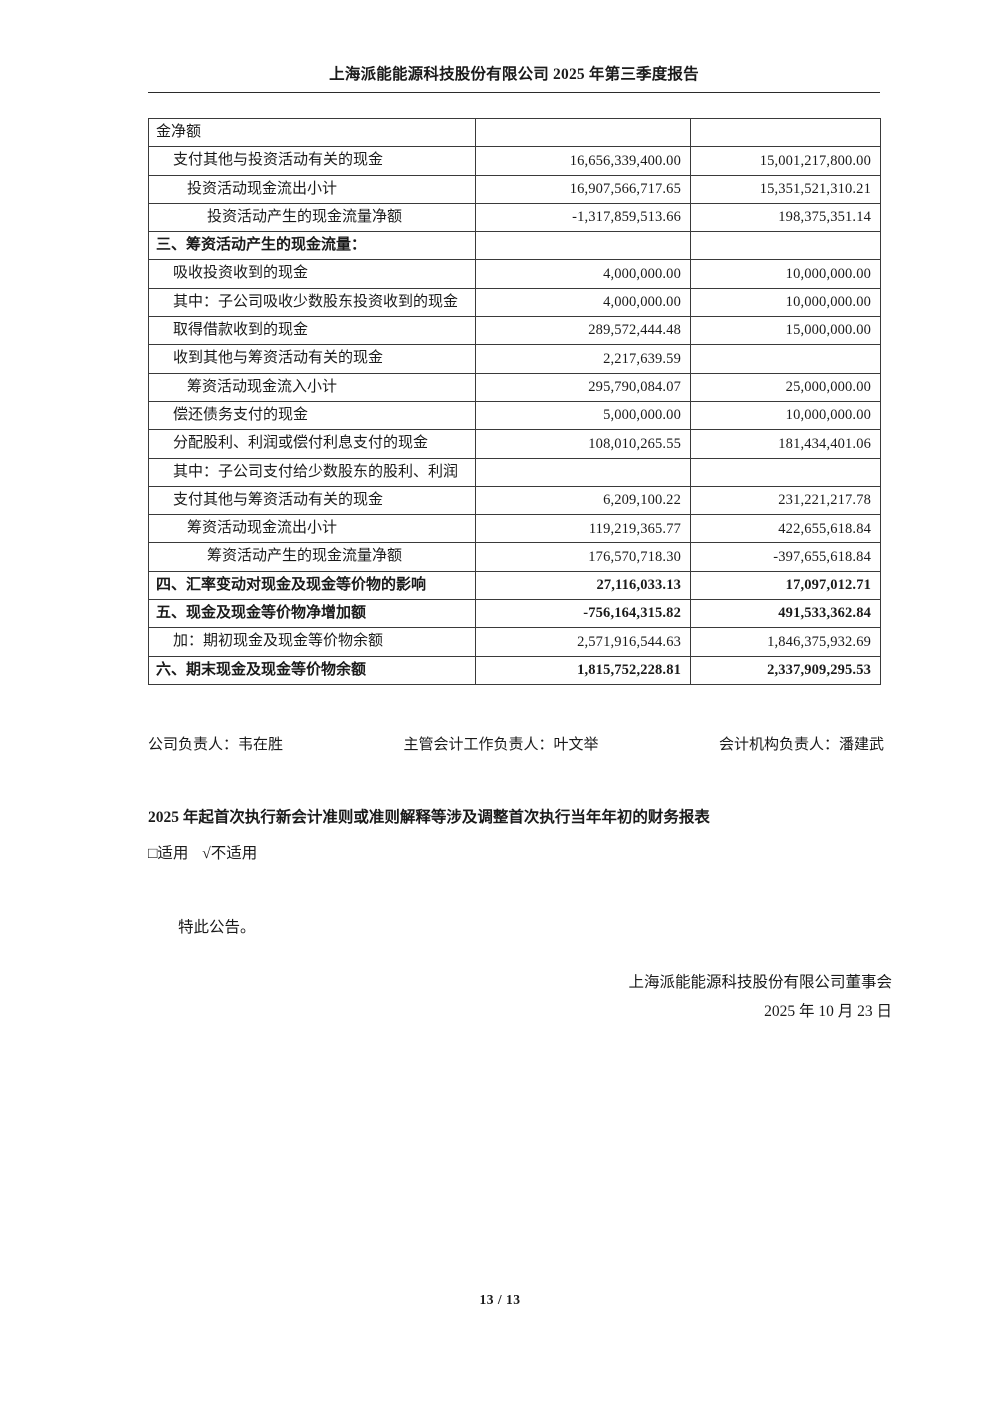  Describe the element at coordinates (785, 585) in the screenshot. I see `row-value-prior-period: 17,097,012.71` at that location.